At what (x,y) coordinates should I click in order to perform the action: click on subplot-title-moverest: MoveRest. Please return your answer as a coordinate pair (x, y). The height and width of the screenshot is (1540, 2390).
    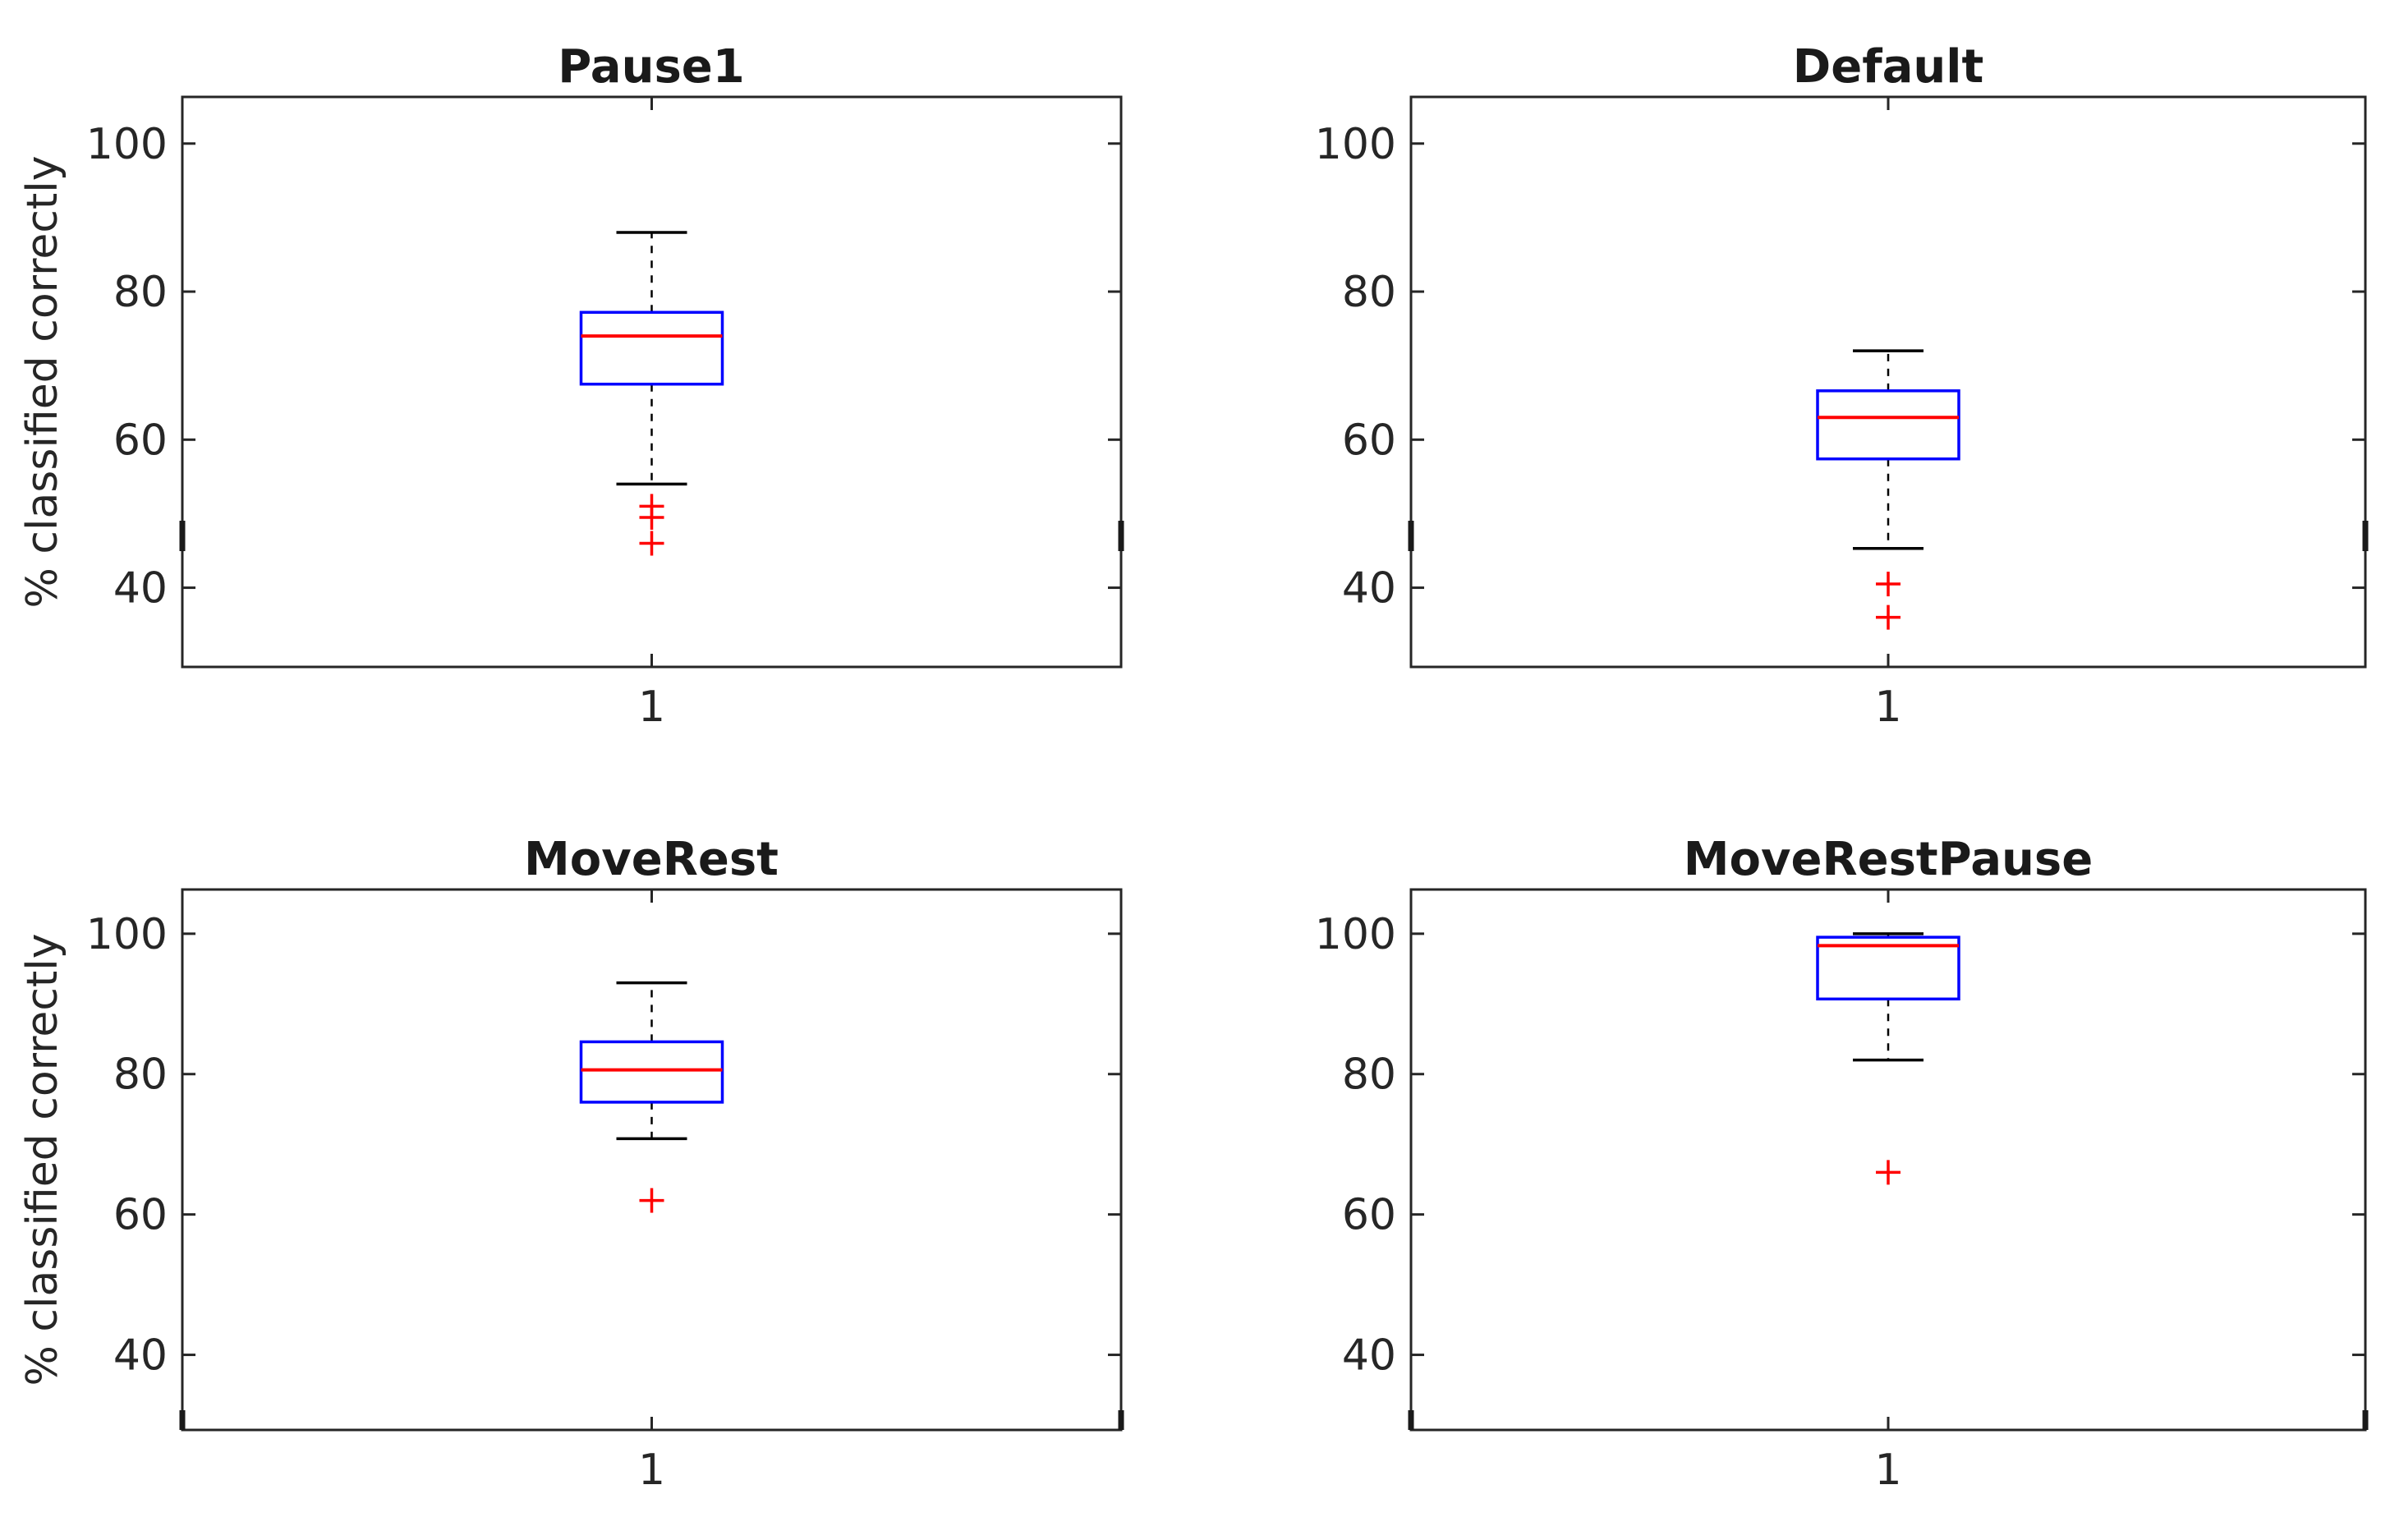
    Looking at the image, I should click on (651, 859).